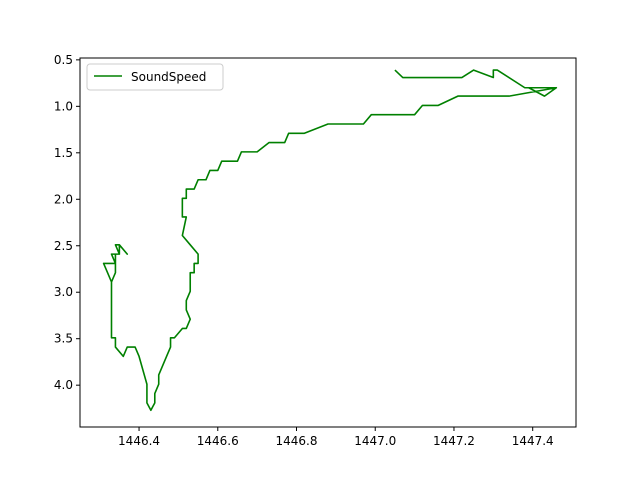 Image resolution: width=640 pixels, height=480 pixels. What do you see at coordinates (454, 441) in the screenshot?
I see `x-tick-label: 1447.2` at bounding box center [454, 441].